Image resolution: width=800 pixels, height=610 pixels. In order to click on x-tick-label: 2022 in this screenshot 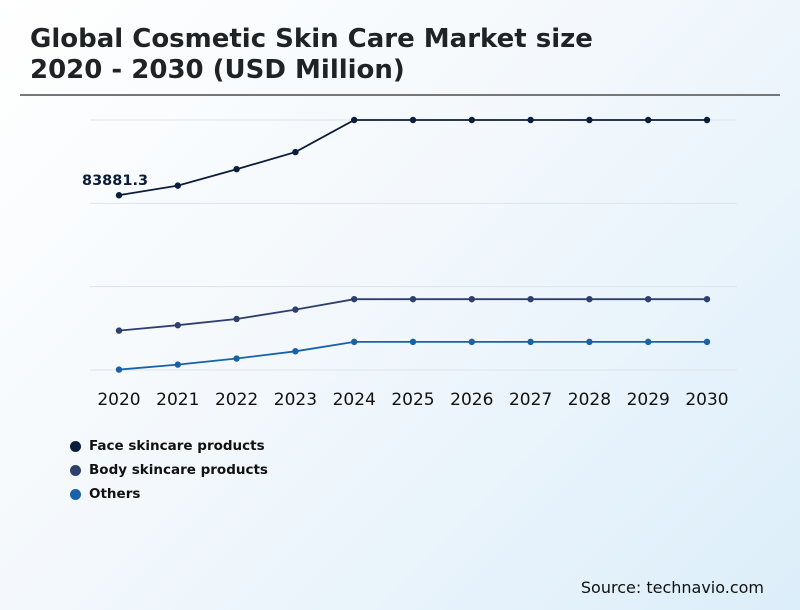, I will do `click(236, 400)`.